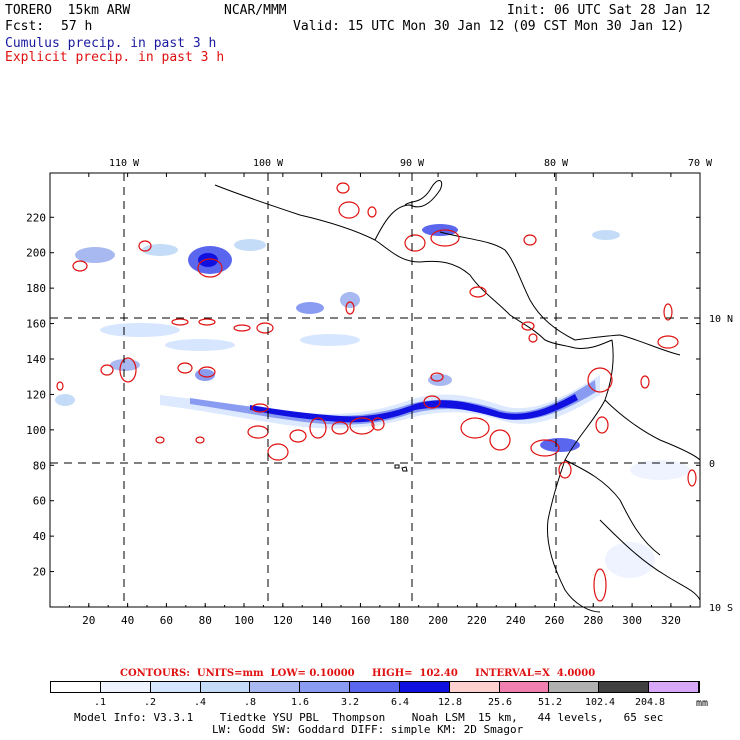 The image size is (740, 740). I want to click on legend-label: .4, so click(200, 702).